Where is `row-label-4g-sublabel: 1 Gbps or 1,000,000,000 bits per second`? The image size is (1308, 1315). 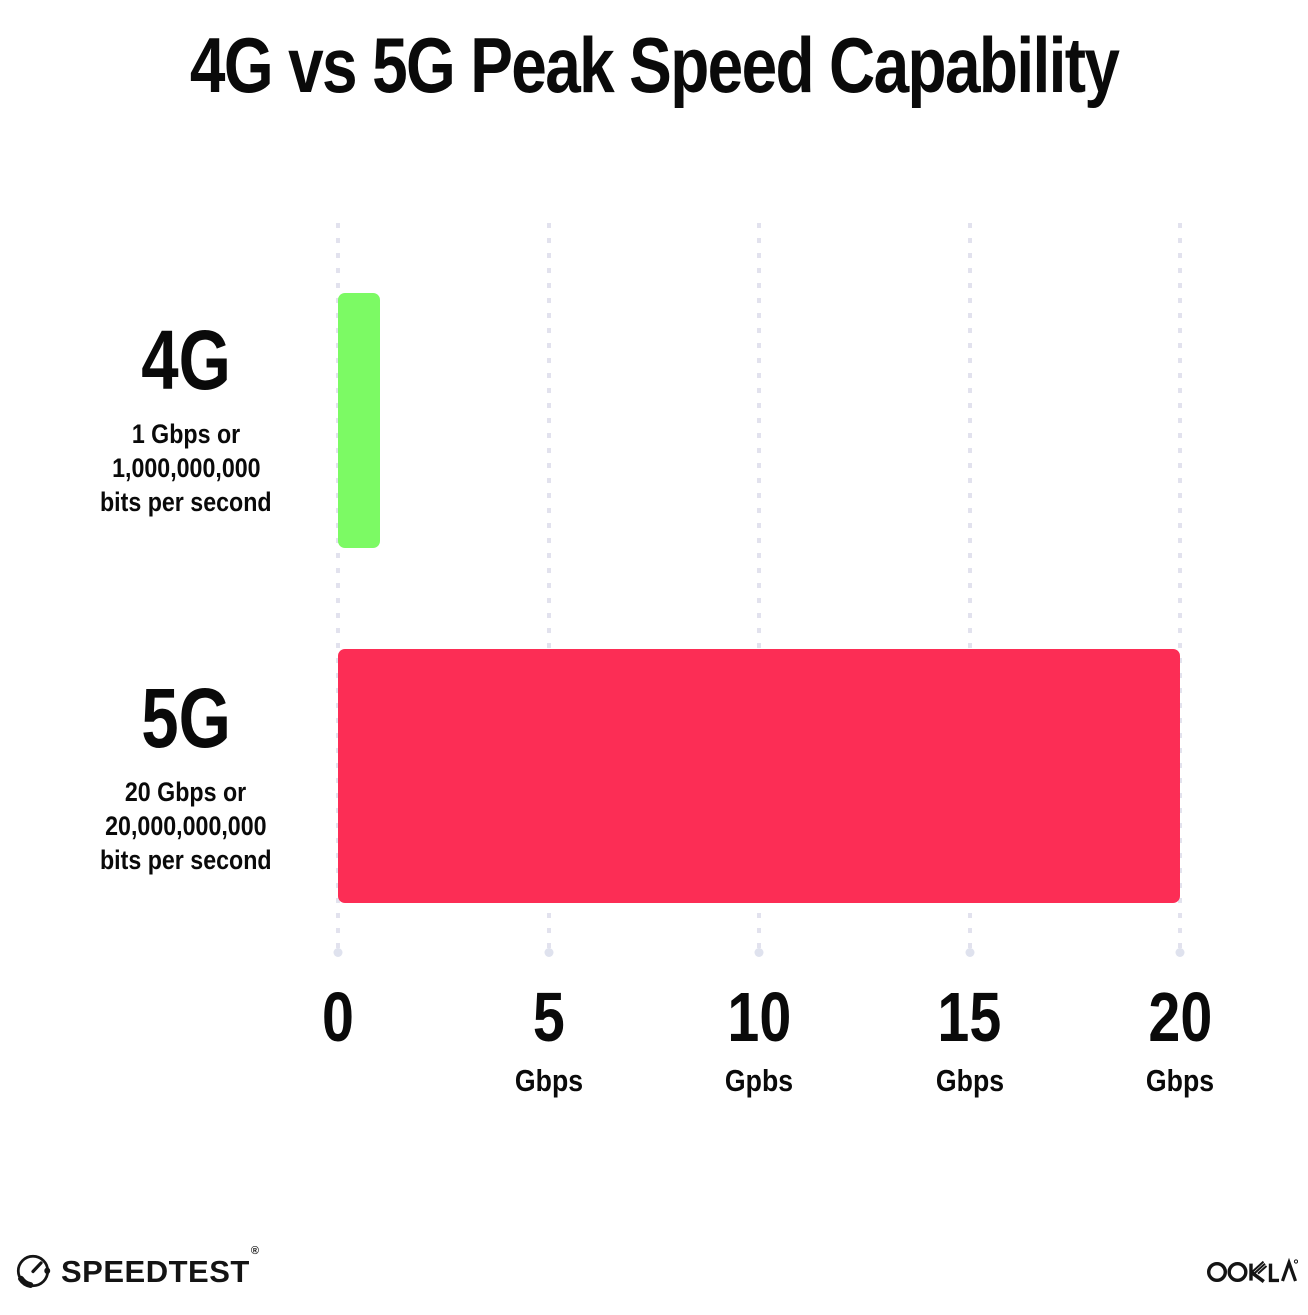 row-label-4g-sublabel: 1 Gbps or 1,000,000,000 bits per second is located at coordinates (186, 468).